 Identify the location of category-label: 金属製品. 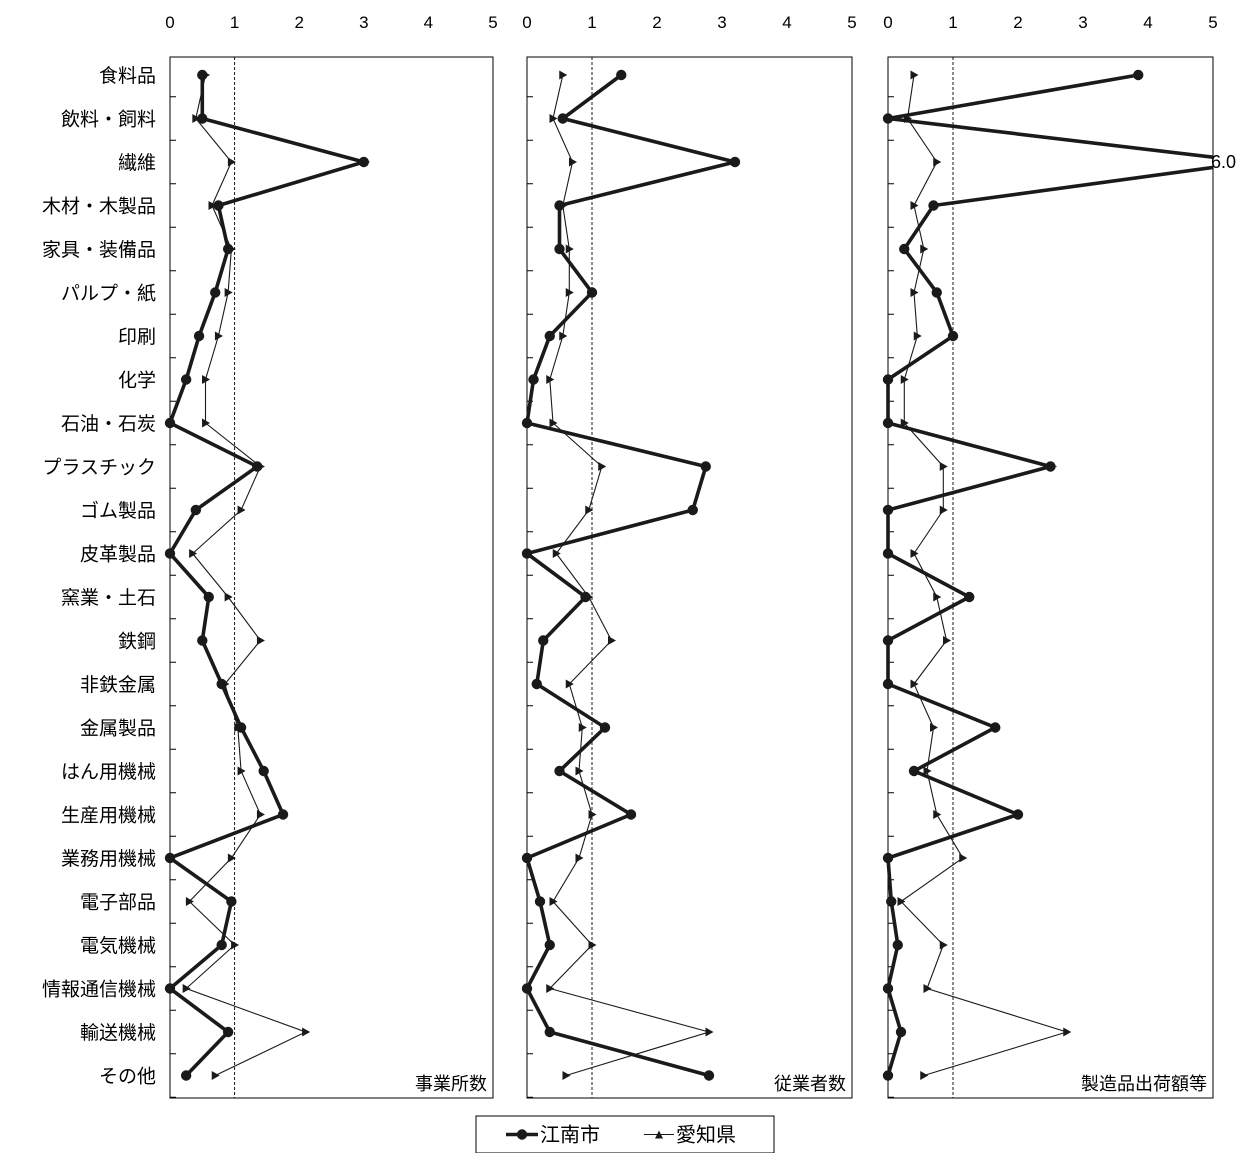
(118, 729).